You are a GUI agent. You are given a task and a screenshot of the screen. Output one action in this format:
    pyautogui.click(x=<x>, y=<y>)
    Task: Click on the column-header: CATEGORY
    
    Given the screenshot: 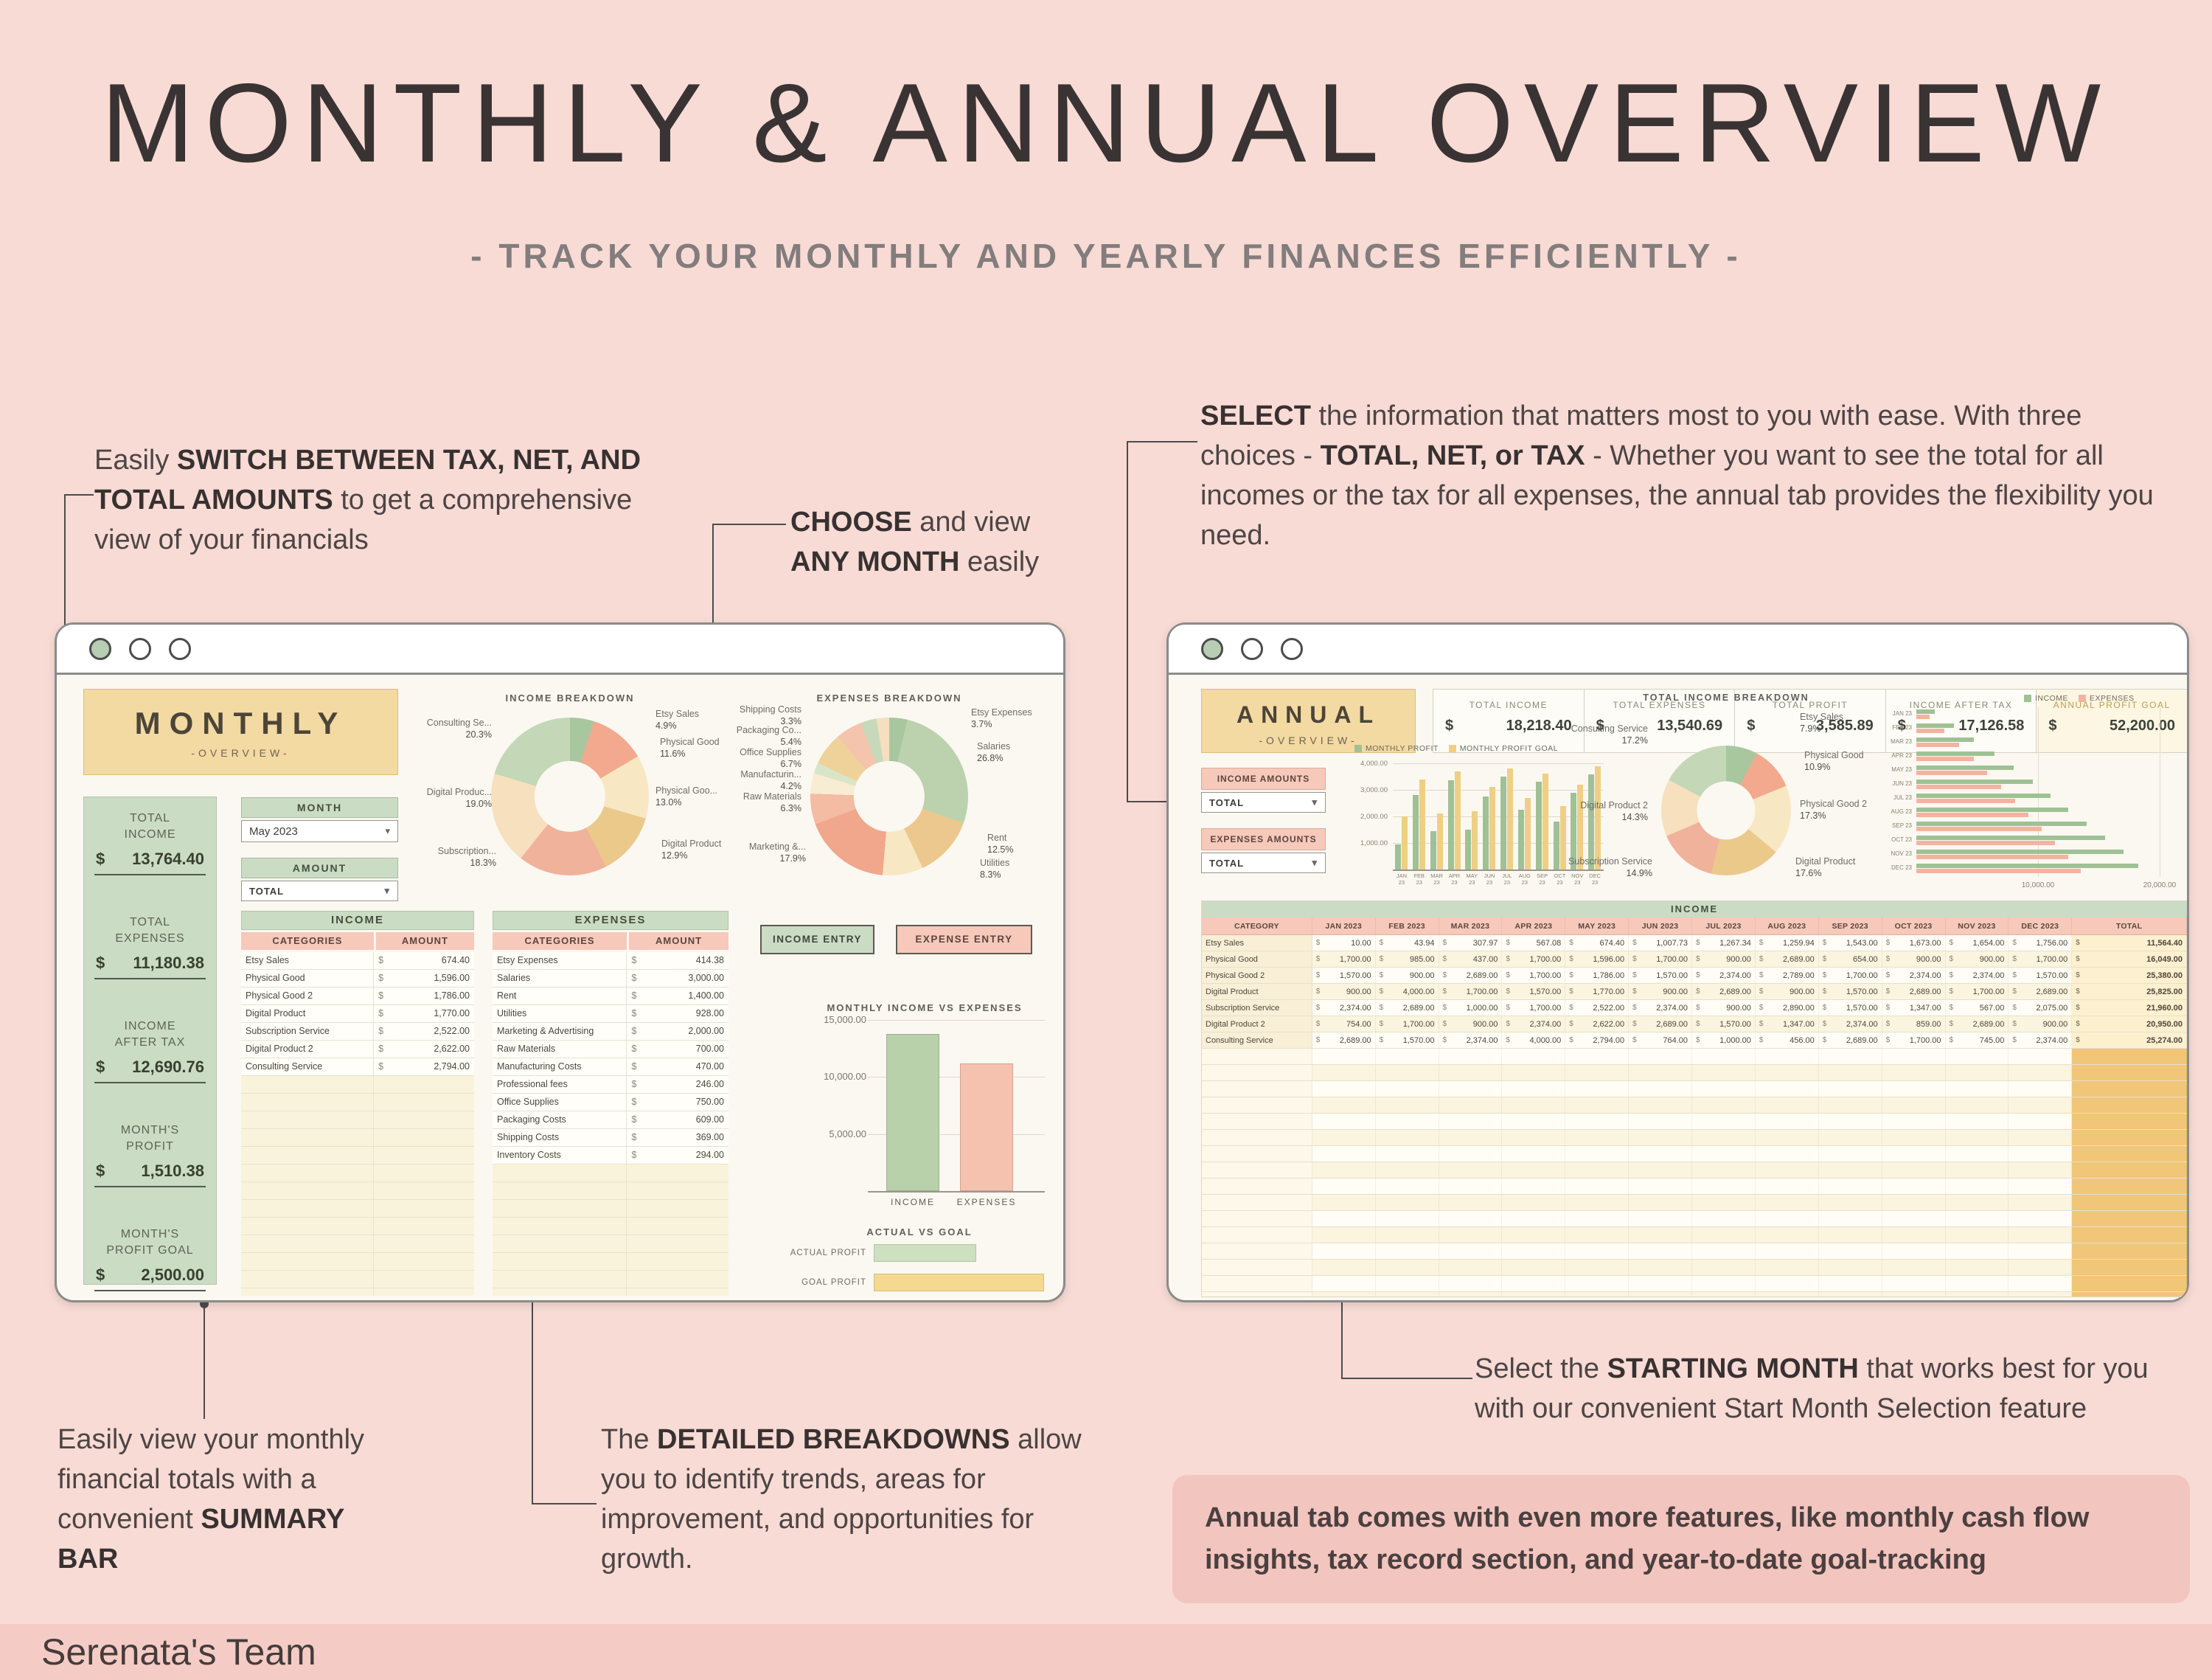 What is the action you would take?
    pyautogui.click(x=1257, y=925)
    